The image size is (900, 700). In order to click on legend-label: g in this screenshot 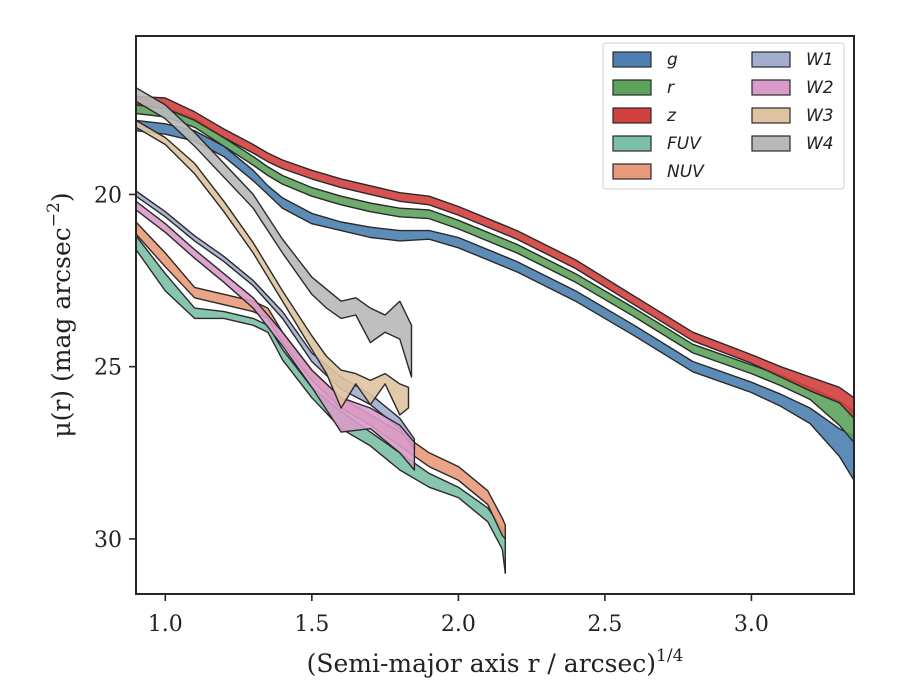, I will do `click(672, 60)`.